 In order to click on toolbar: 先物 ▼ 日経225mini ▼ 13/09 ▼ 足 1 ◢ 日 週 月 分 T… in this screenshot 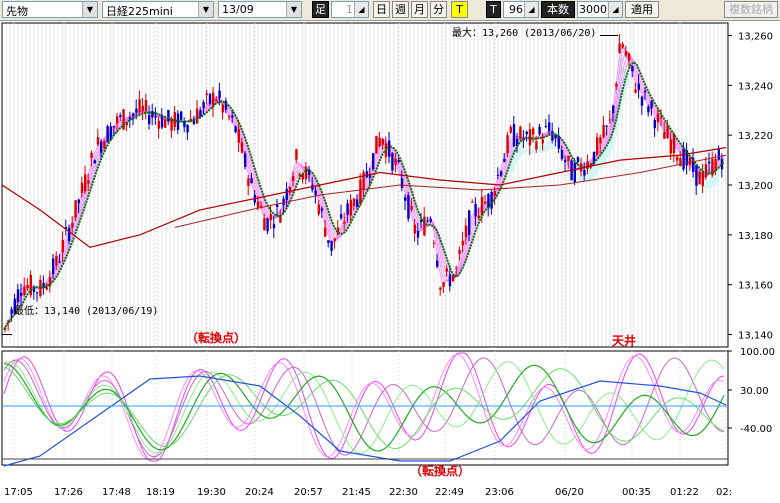, I will do `click(390, 10)`.